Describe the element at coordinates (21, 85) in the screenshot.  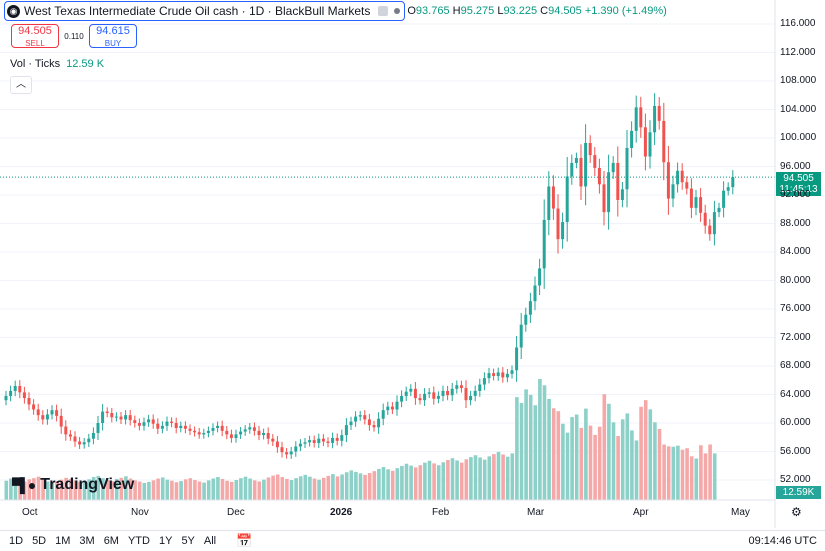
I see `collapse-legend-button: ︿` at that location.